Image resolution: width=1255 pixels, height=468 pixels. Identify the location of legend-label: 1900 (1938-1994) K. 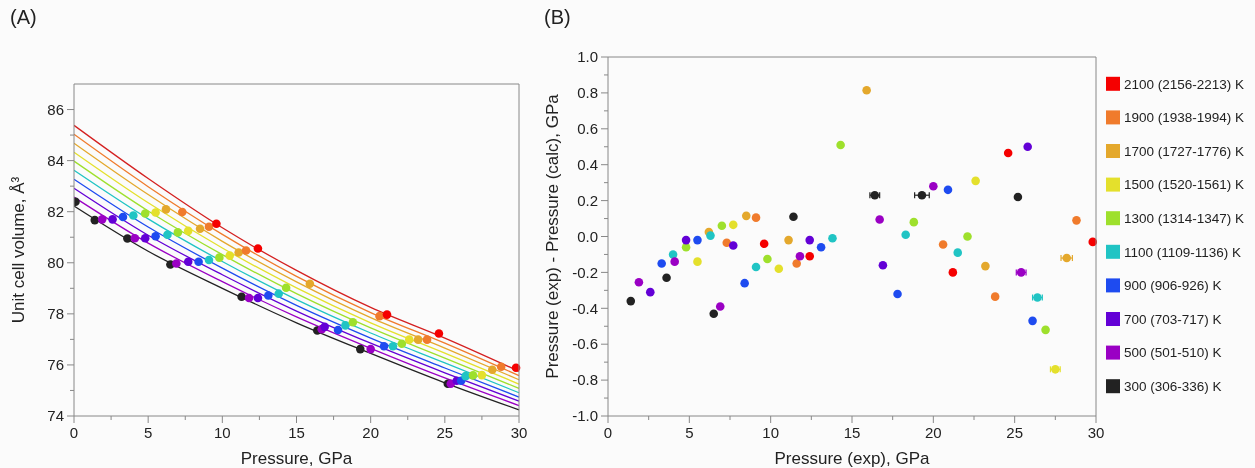
(1184, 118).